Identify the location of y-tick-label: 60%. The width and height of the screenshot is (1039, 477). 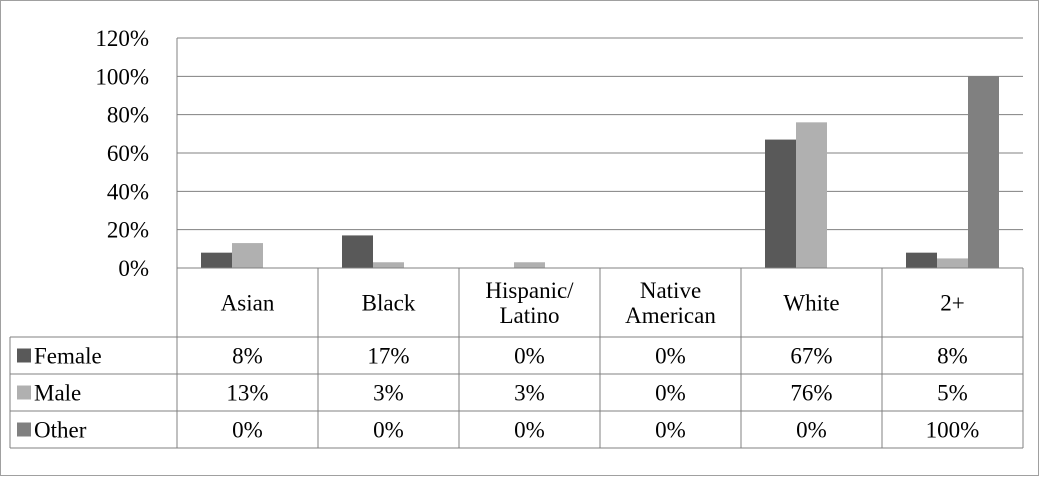
(128, 153).